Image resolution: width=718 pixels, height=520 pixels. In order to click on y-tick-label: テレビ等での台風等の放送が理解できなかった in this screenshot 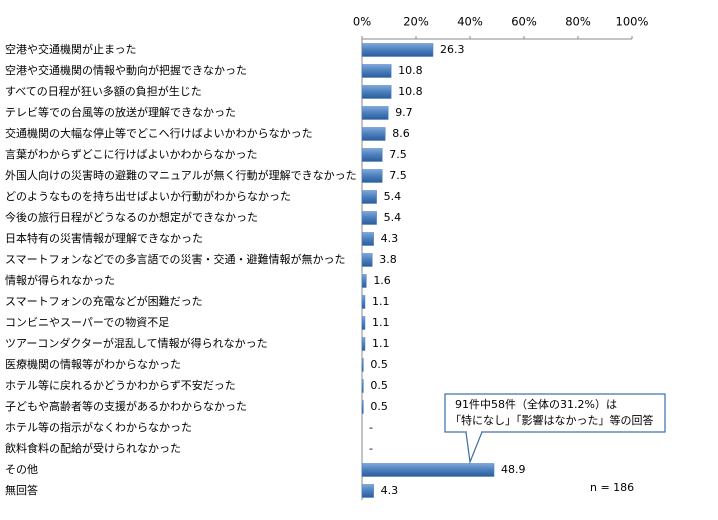, I will do `click(120, 112)`.